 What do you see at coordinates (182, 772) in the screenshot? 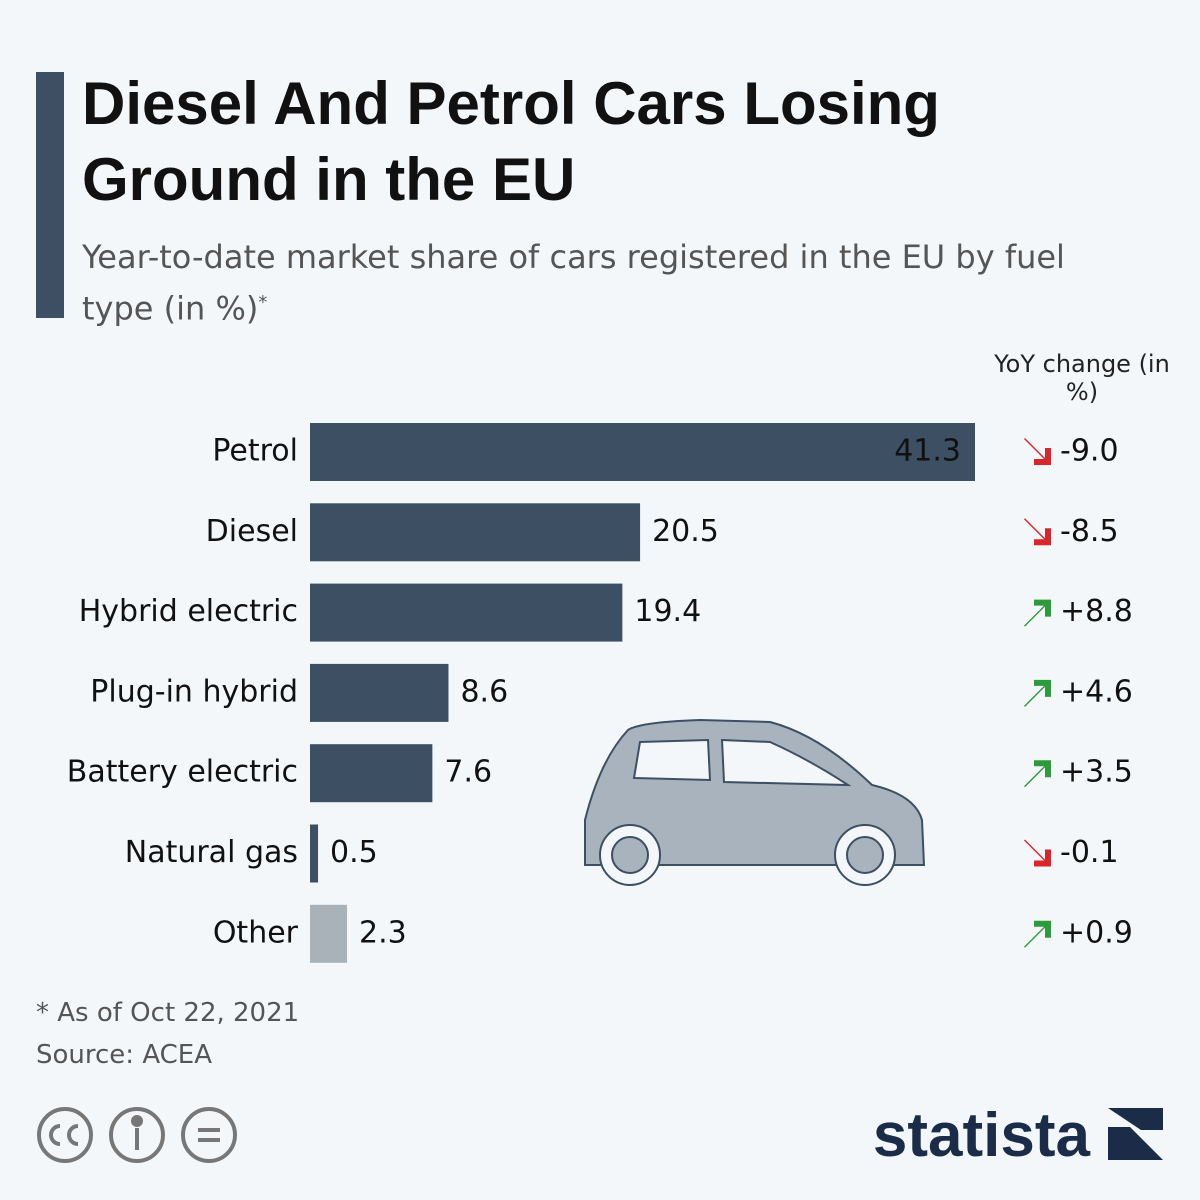
I see `category-label: Battery electric` at bounding box center [182, 772].